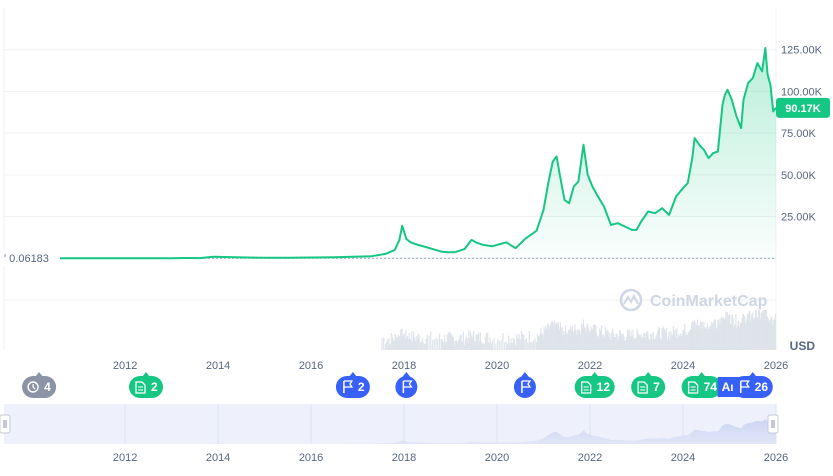 Image resolution: width=833 pixels, height=476 pixels. What do you see at coordinates (125, 366) in the screenshot?
I see `x-tick-label: 2012` at bounding box center [125, 366].